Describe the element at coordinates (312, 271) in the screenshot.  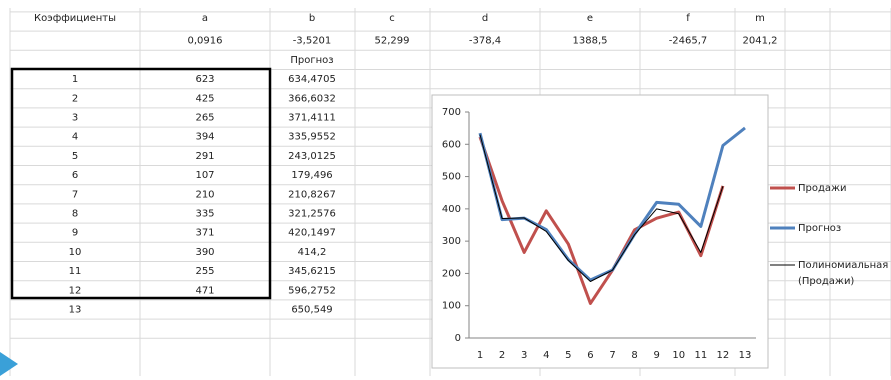
I see `cell-text: 345,6215` at that location.